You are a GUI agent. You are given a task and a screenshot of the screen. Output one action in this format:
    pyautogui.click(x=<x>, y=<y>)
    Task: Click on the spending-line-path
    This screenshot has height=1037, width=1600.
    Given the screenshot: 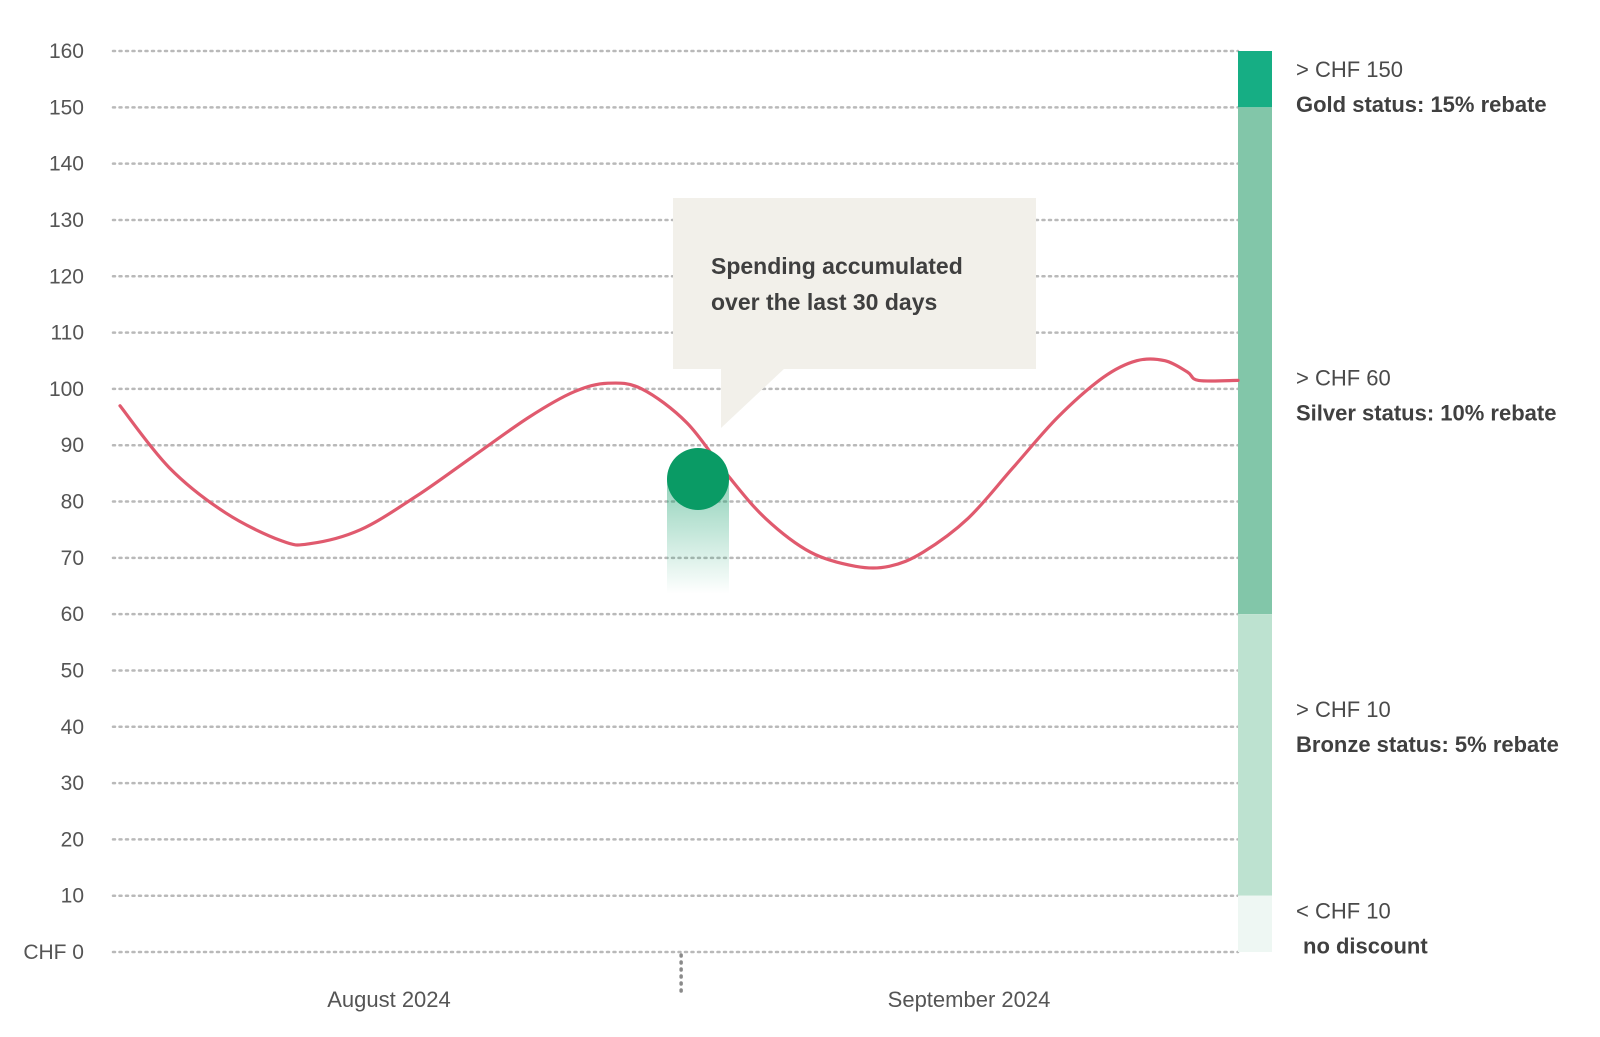 What is the action you would take?
    pyautogui.click(x=679, y=463)
    